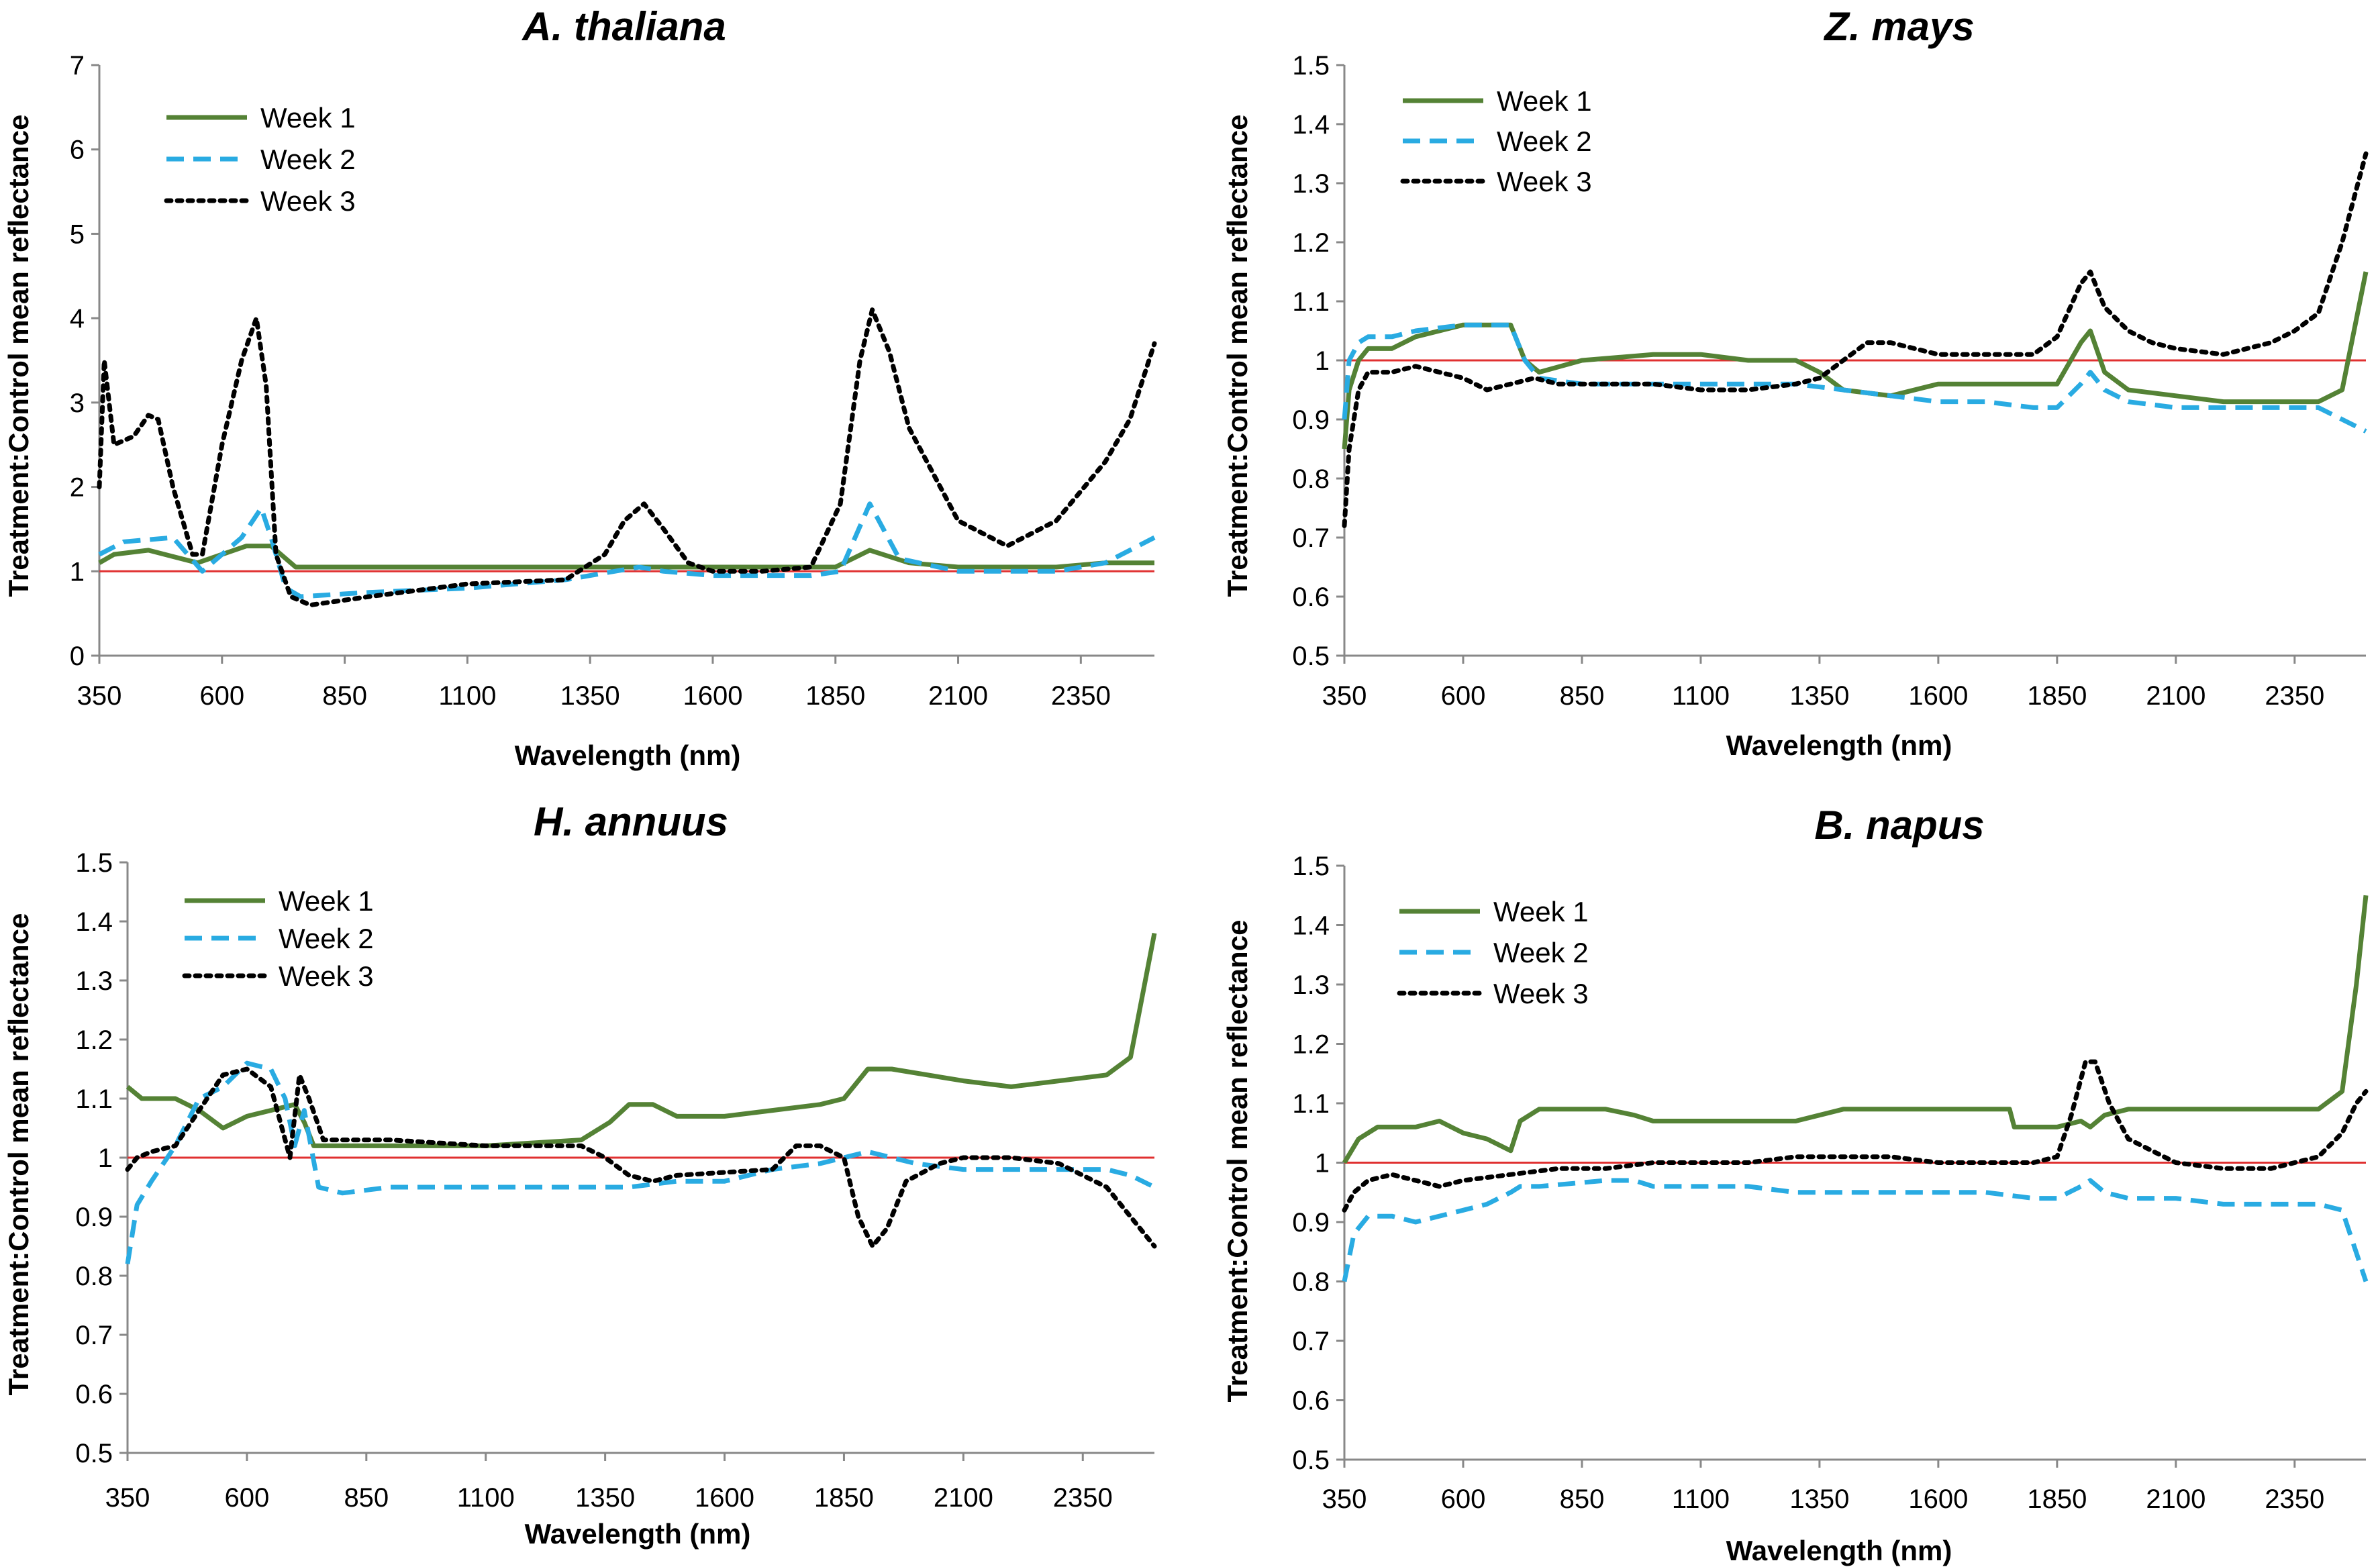 Image resolution: width=2380 pixels, height=1567 pixels. What do you see at coordinates (1311, 1282) in the screenshot?
I see `y-tick-label: 0.8` at bounding box center [1311, 1282].